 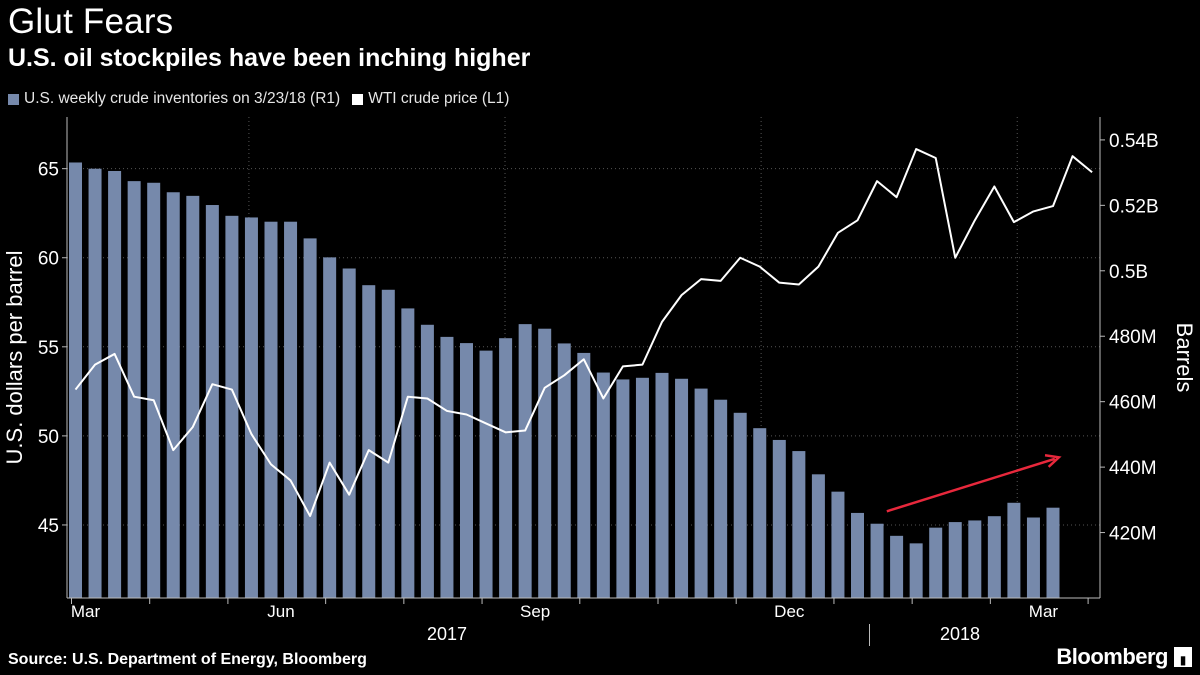 What do you see at coordinates (91, 21) in the screenshot?
I see `chart-title: Glut Fears` at bounding box center [91, 21].